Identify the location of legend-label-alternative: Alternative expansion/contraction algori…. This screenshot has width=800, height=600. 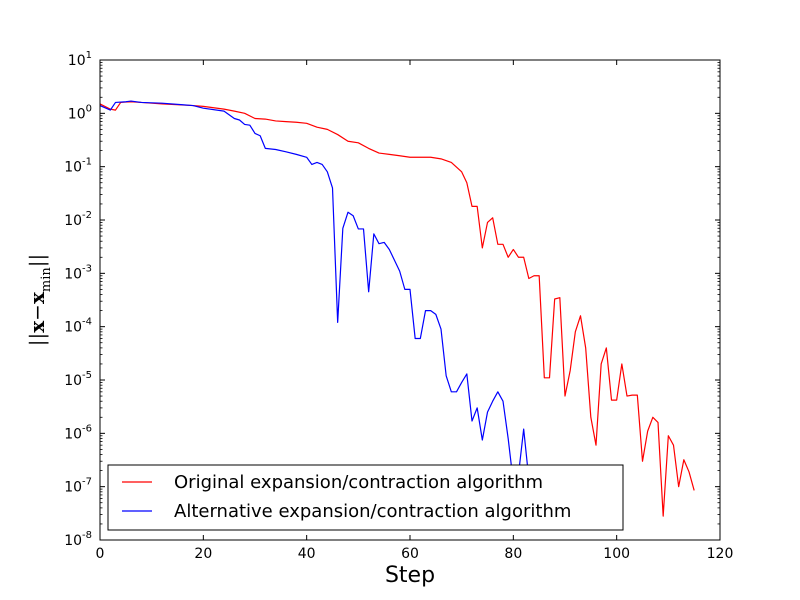
(372, 511).